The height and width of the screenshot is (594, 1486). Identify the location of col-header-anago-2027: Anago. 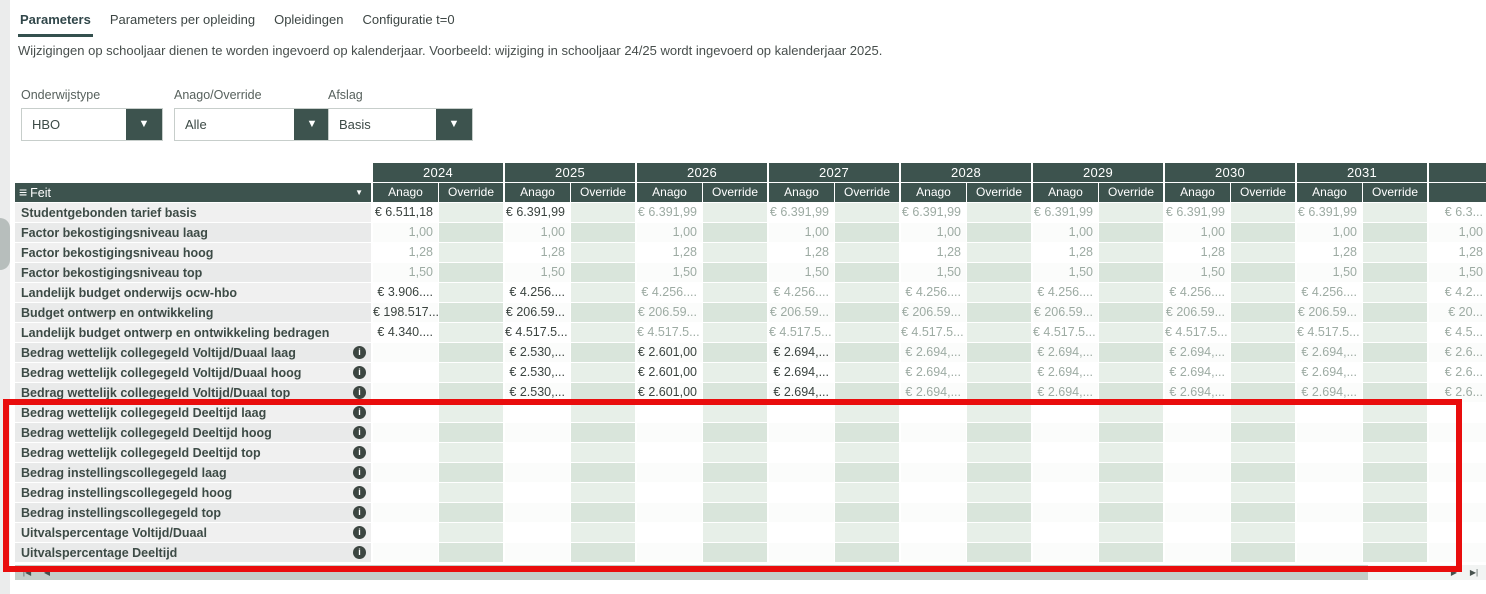
(801, 192).